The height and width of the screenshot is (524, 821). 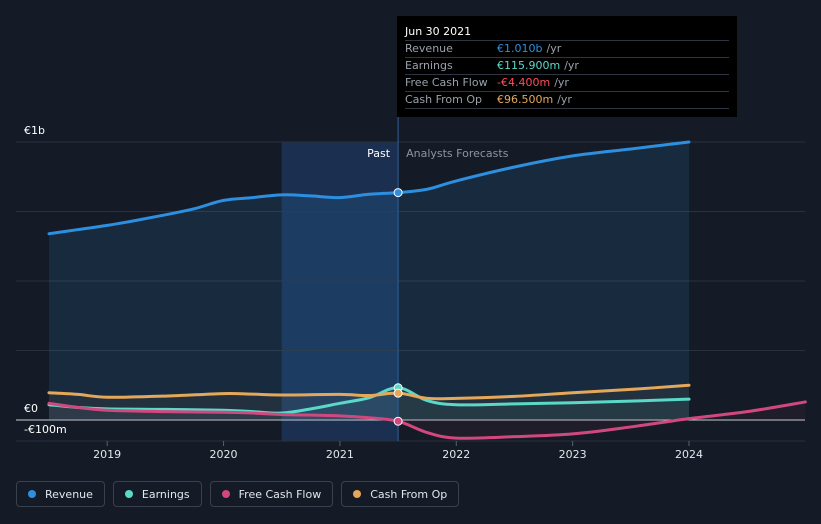 I want to click on tooltip-label: Free Cash Flow, so click(x=446, y=82).